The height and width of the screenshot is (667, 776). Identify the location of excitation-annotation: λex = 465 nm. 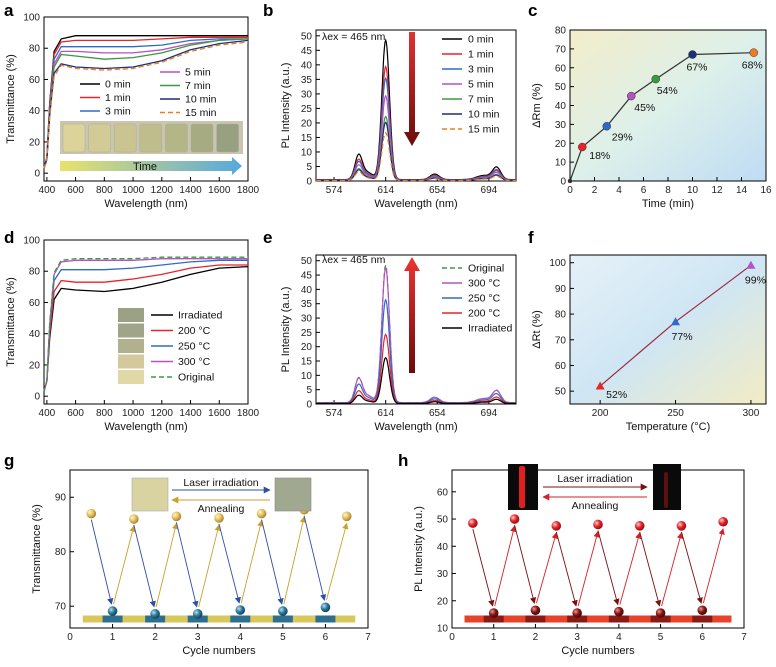
(354, 260).